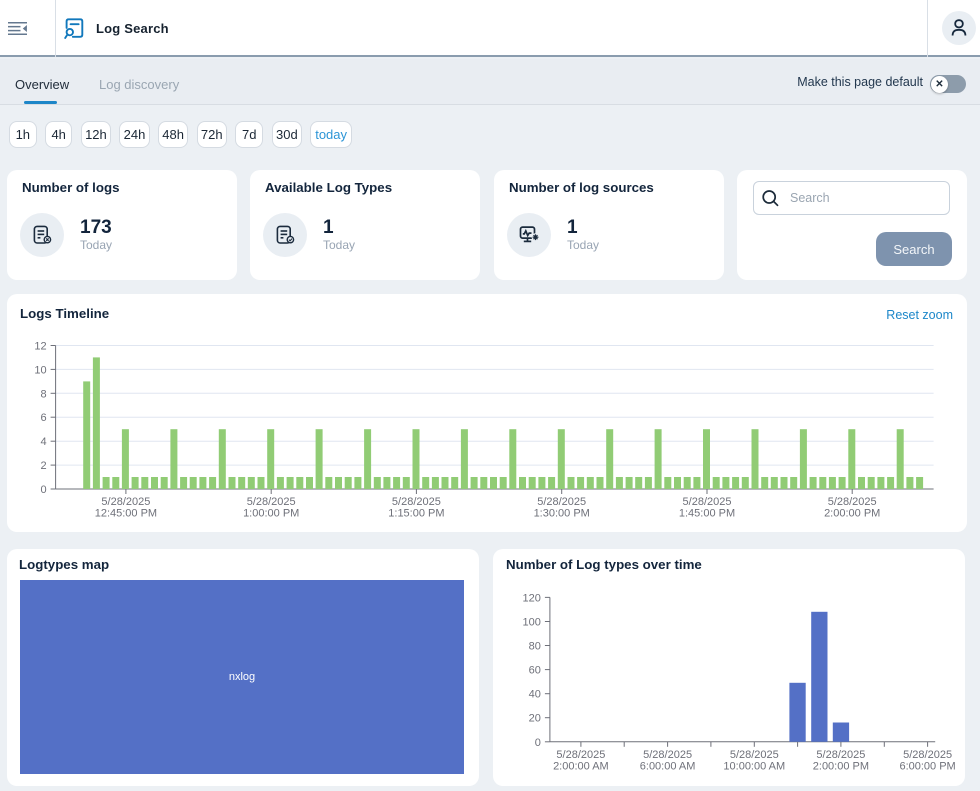 The width and height of the screenshot is (980, 791). I want to click on svg-text: 8, so click(43, 394).